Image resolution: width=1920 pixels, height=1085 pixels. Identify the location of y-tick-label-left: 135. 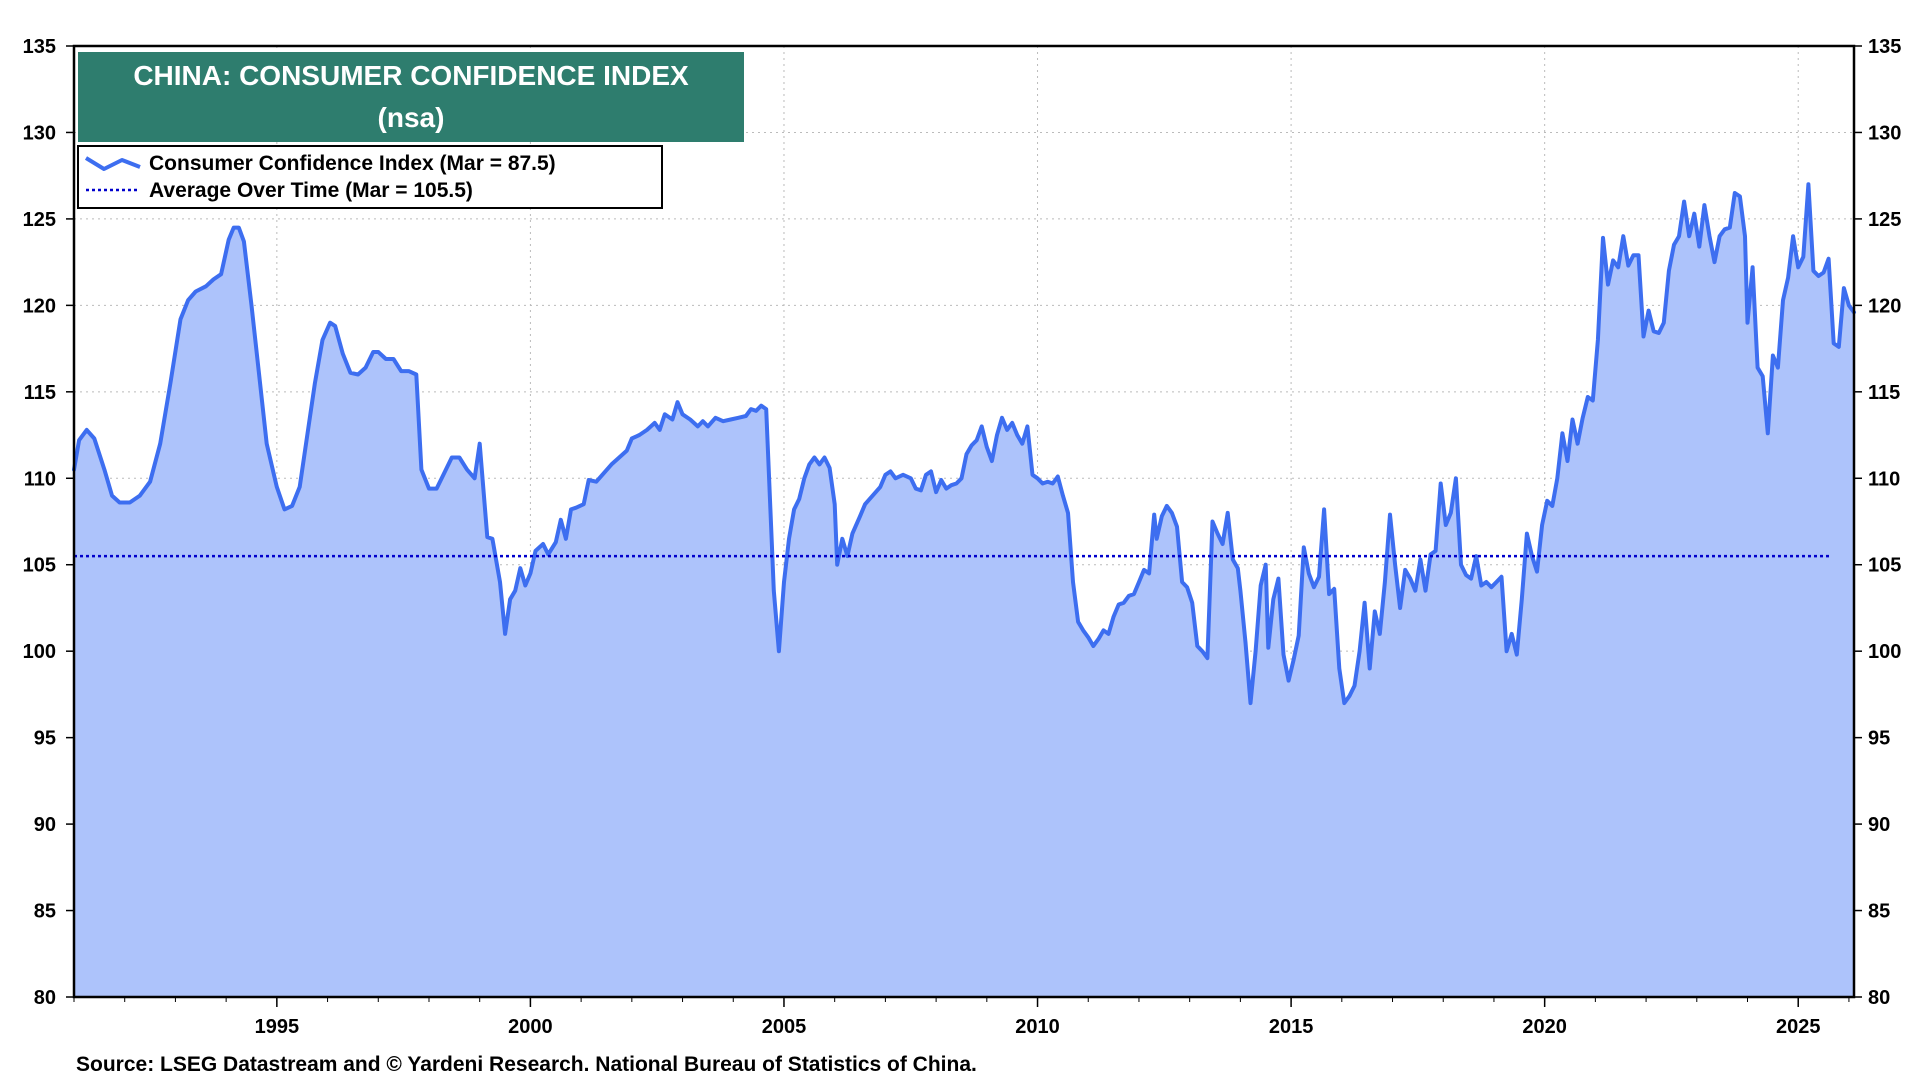
(39, 47).